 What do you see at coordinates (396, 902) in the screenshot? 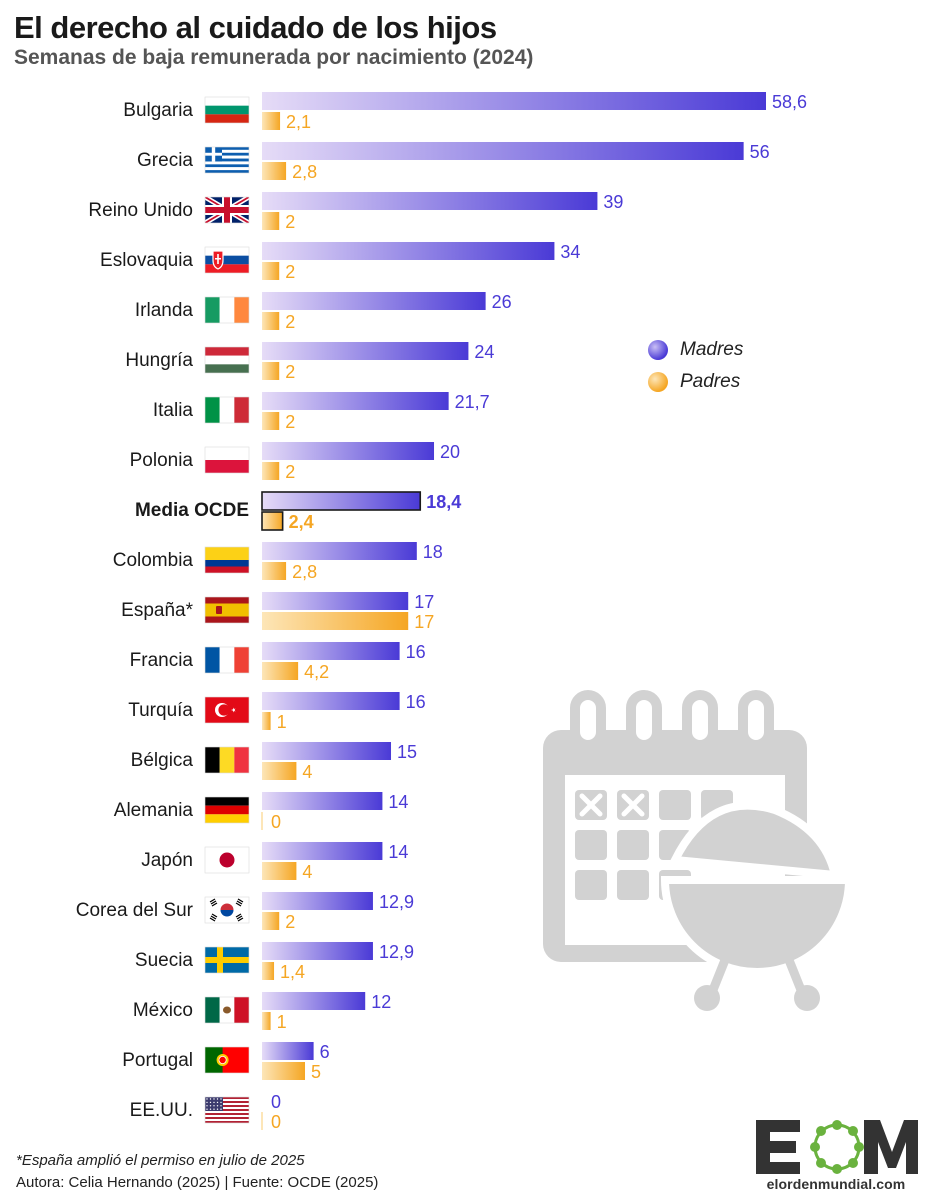
I see `data-label-madres: 12,9` at bounding box center [396, 902].